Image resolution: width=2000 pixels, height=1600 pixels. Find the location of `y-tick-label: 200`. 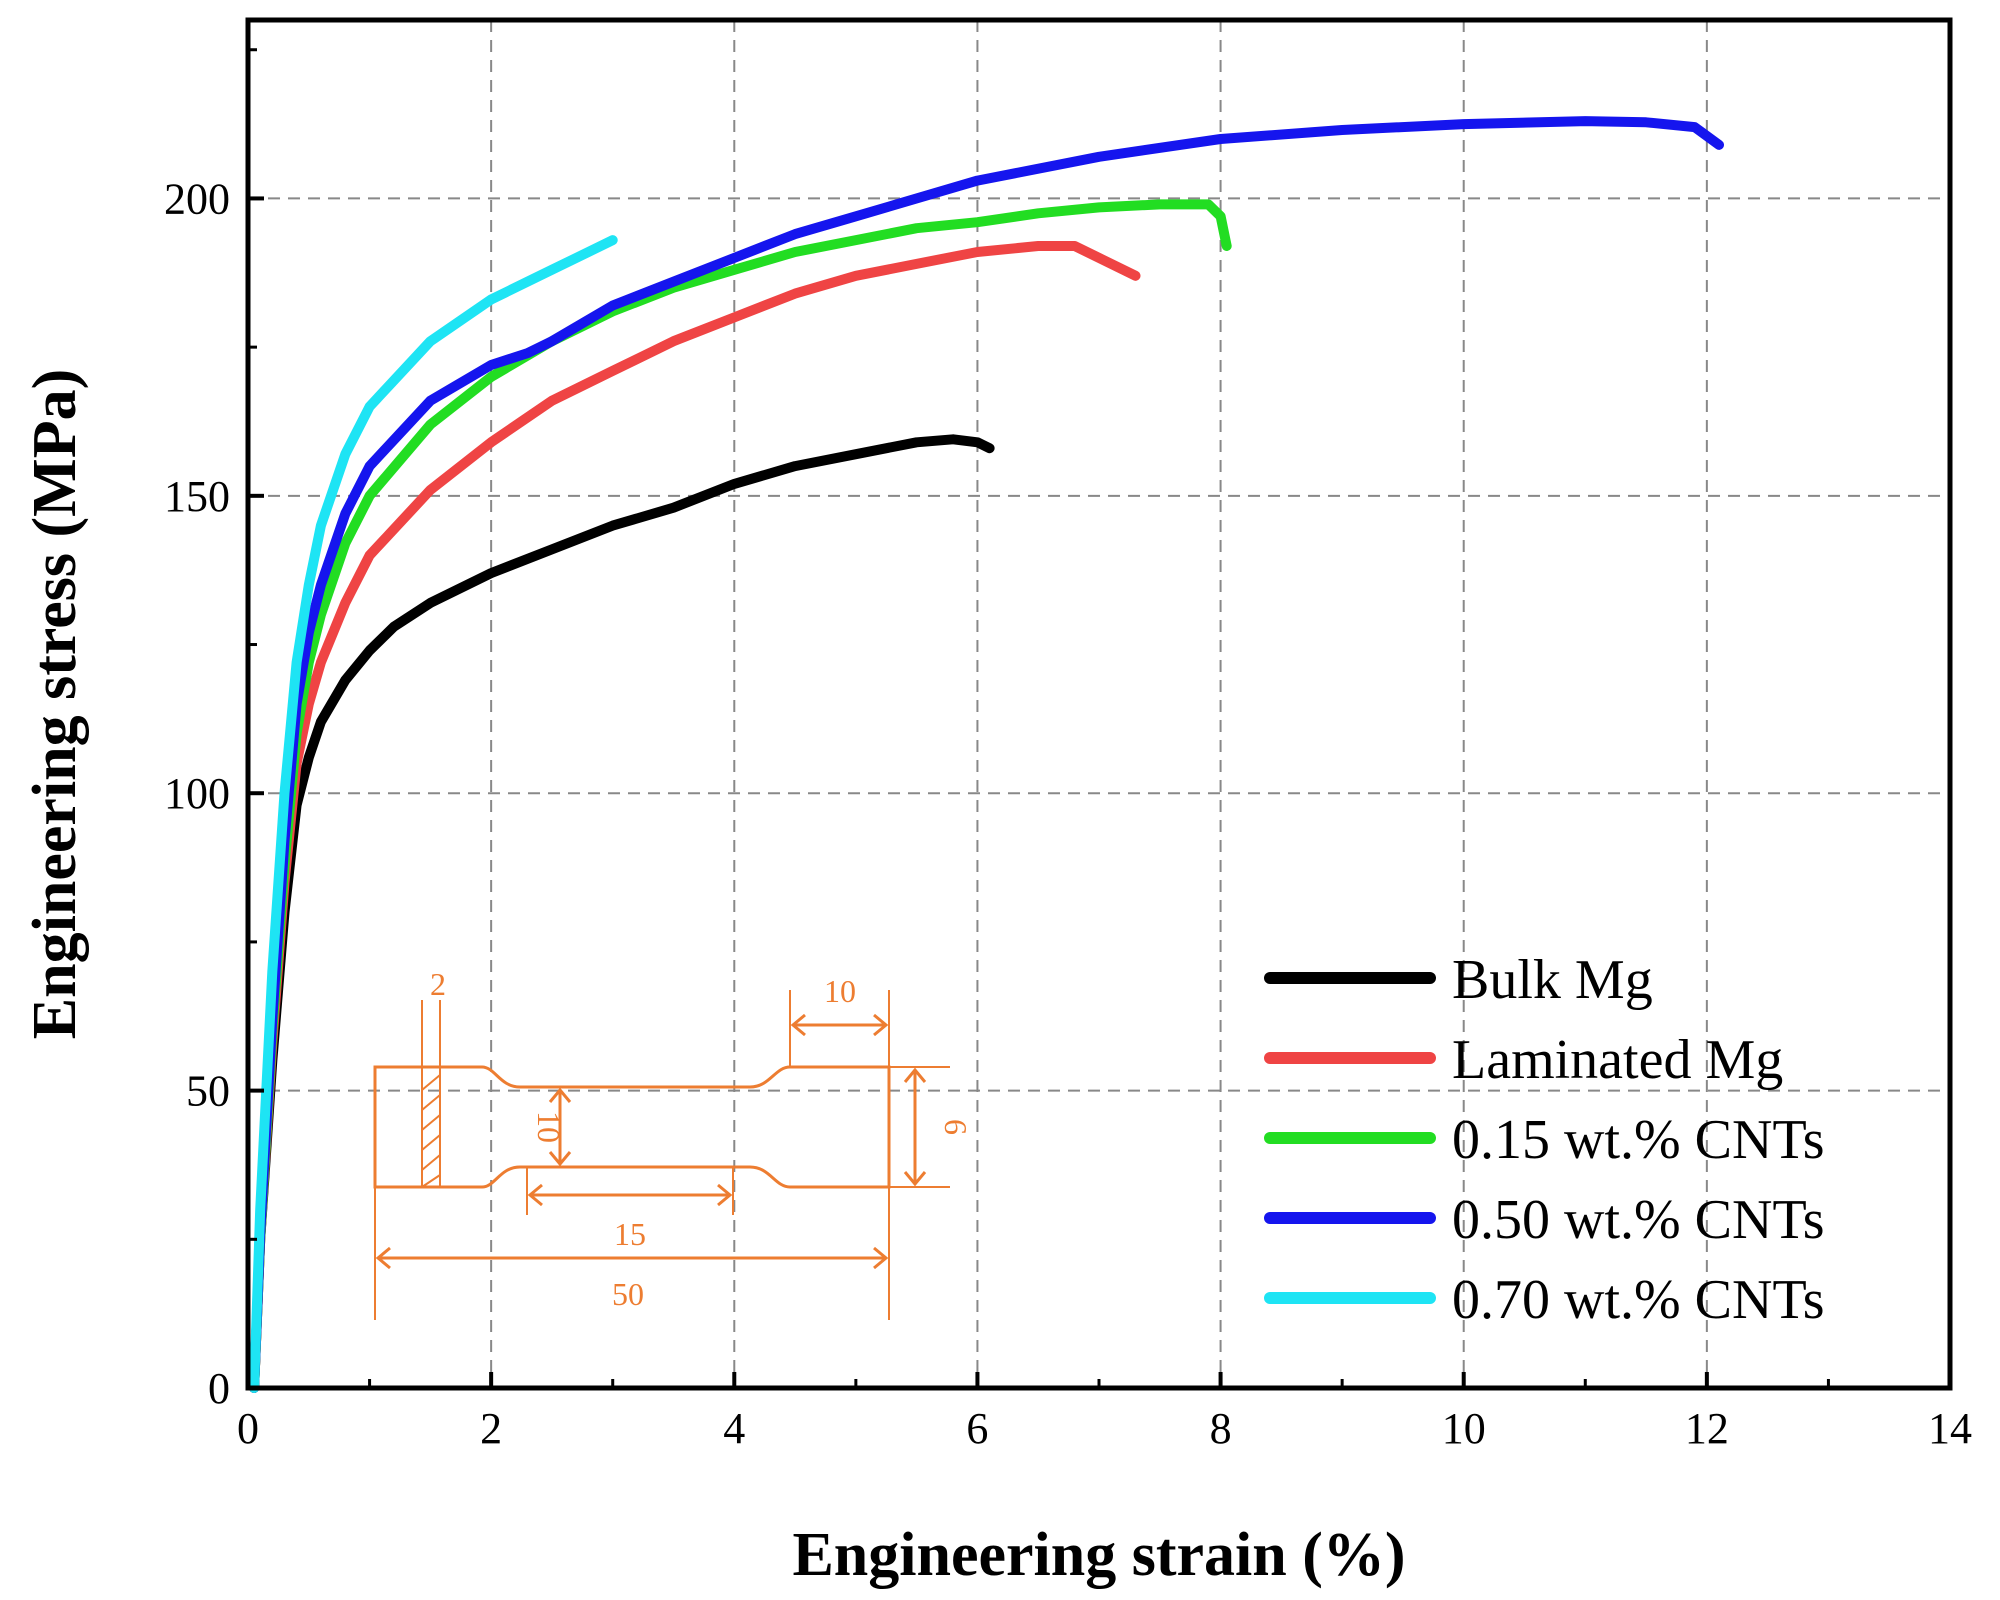

y-tick-label: 200 is located at coordinates (197, 198).